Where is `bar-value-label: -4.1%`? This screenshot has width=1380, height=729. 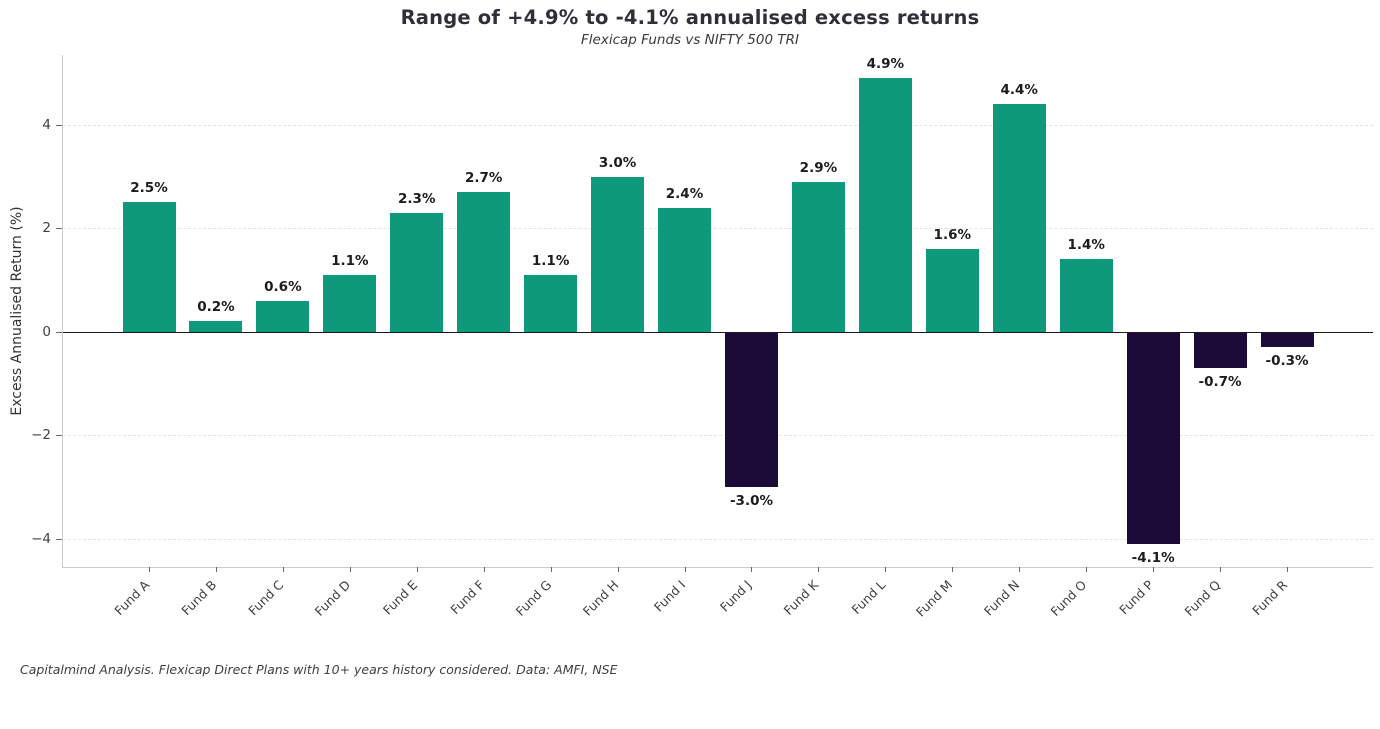
bar-value-label: -4.1% is located at coordinates (1153, 557).